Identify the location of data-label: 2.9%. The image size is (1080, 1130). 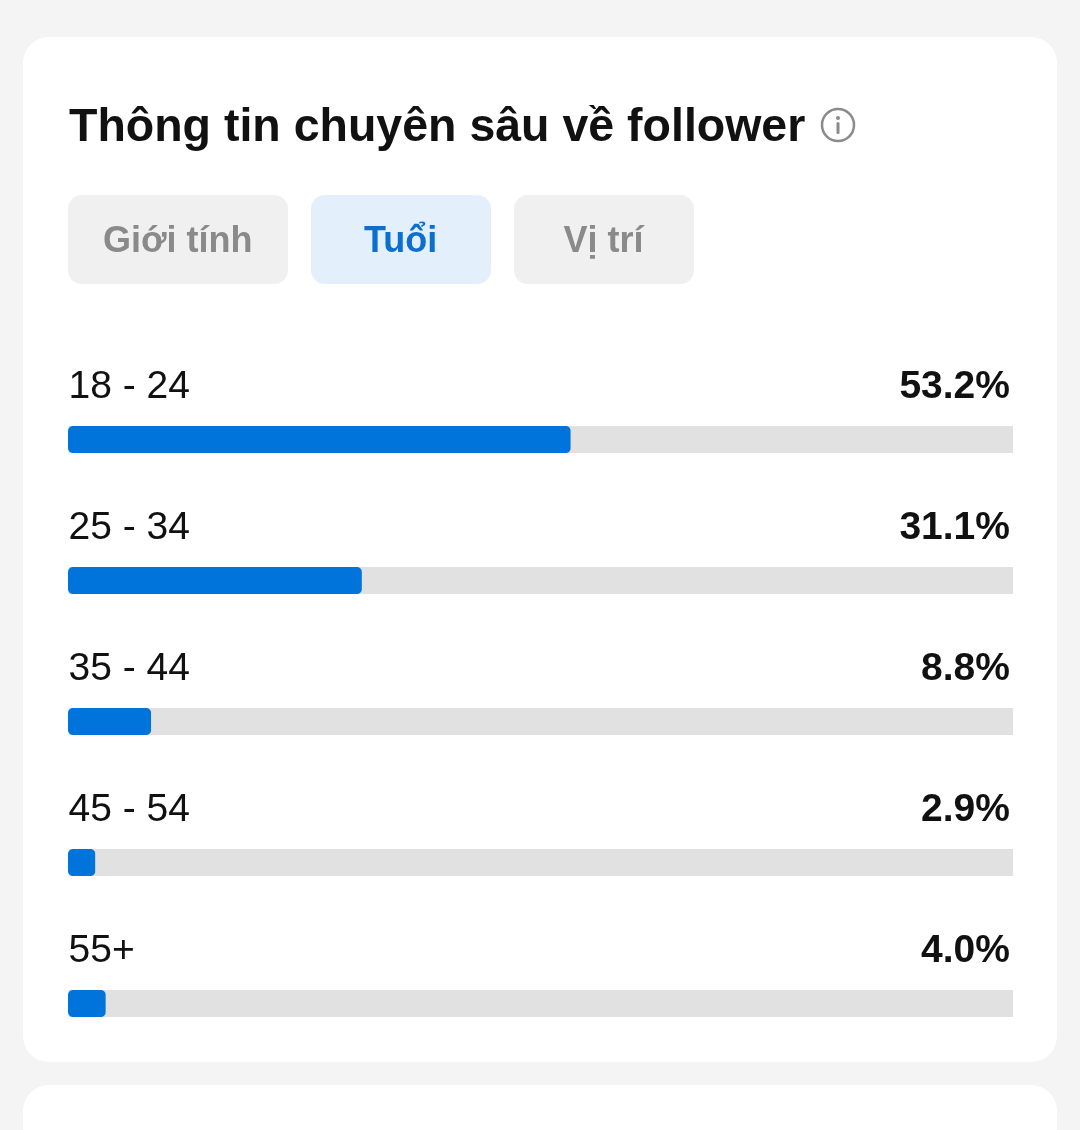
(965, 807).